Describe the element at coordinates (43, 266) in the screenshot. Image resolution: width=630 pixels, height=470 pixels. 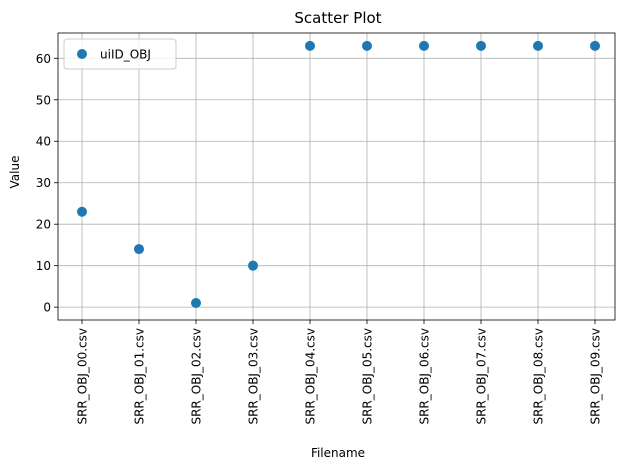
I see `y-tick-label: 10` at that location.